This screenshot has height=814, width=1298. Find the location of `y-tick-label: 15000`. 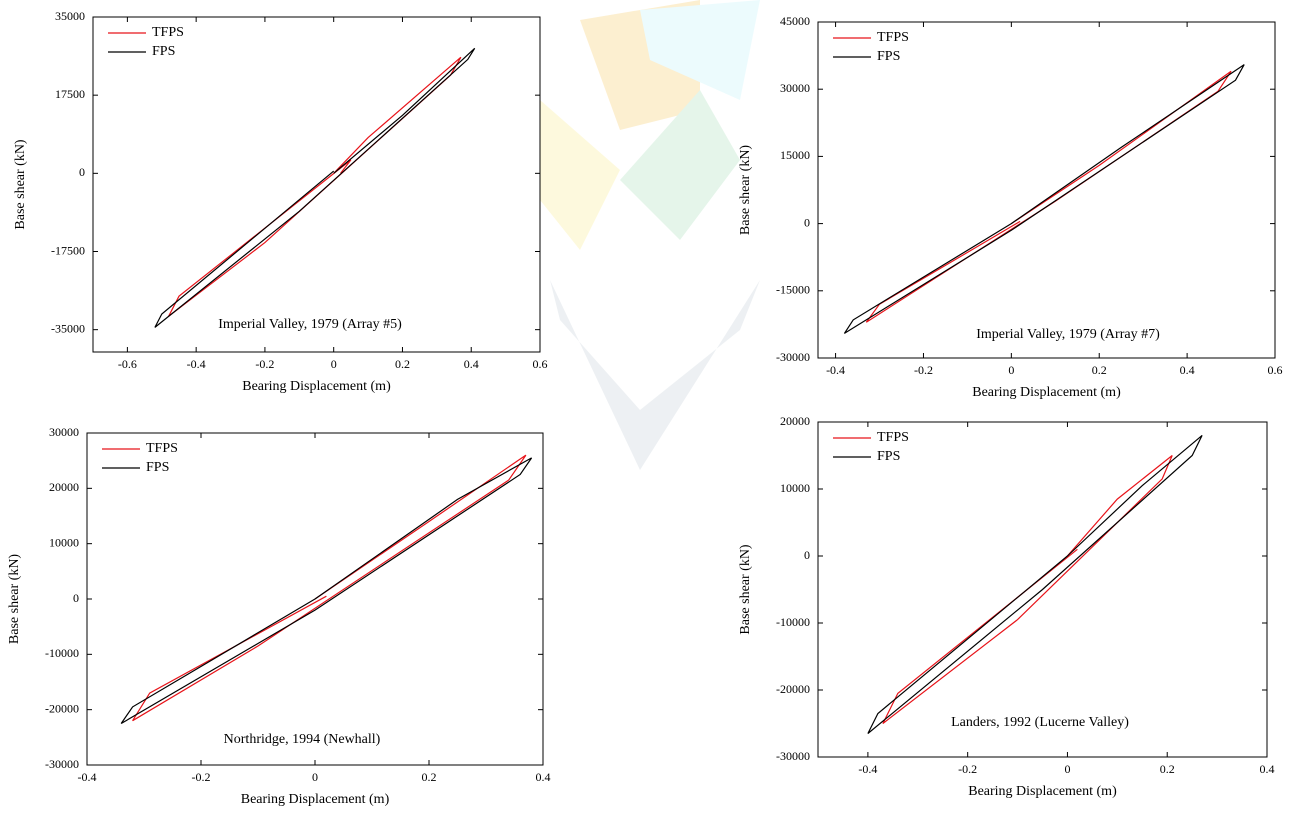

y-tick-label: 15000 is located at coordinates (795, 155).